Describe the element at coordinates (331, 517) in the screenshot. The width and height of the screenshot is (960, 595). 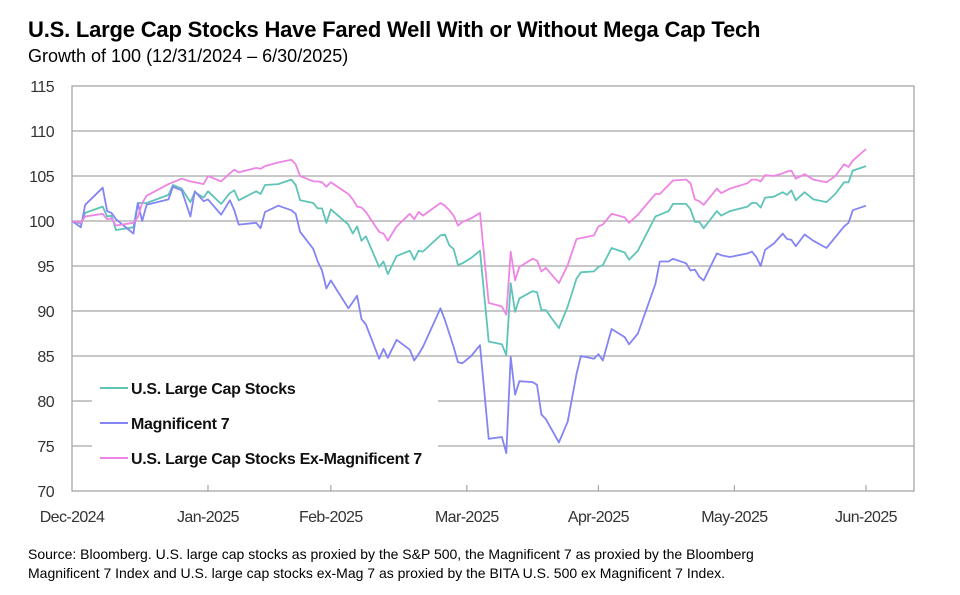
I see `x-tick-label: Feb-2025` at that location.